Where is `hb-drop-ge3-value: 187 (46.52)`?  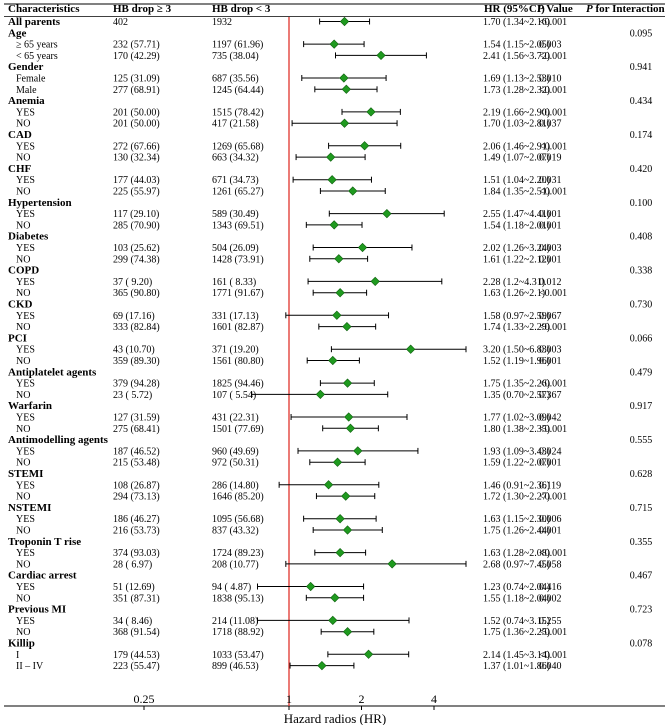
hb-drop-ge3-value: 187 (46.52) is located at coordinates (136, 451).